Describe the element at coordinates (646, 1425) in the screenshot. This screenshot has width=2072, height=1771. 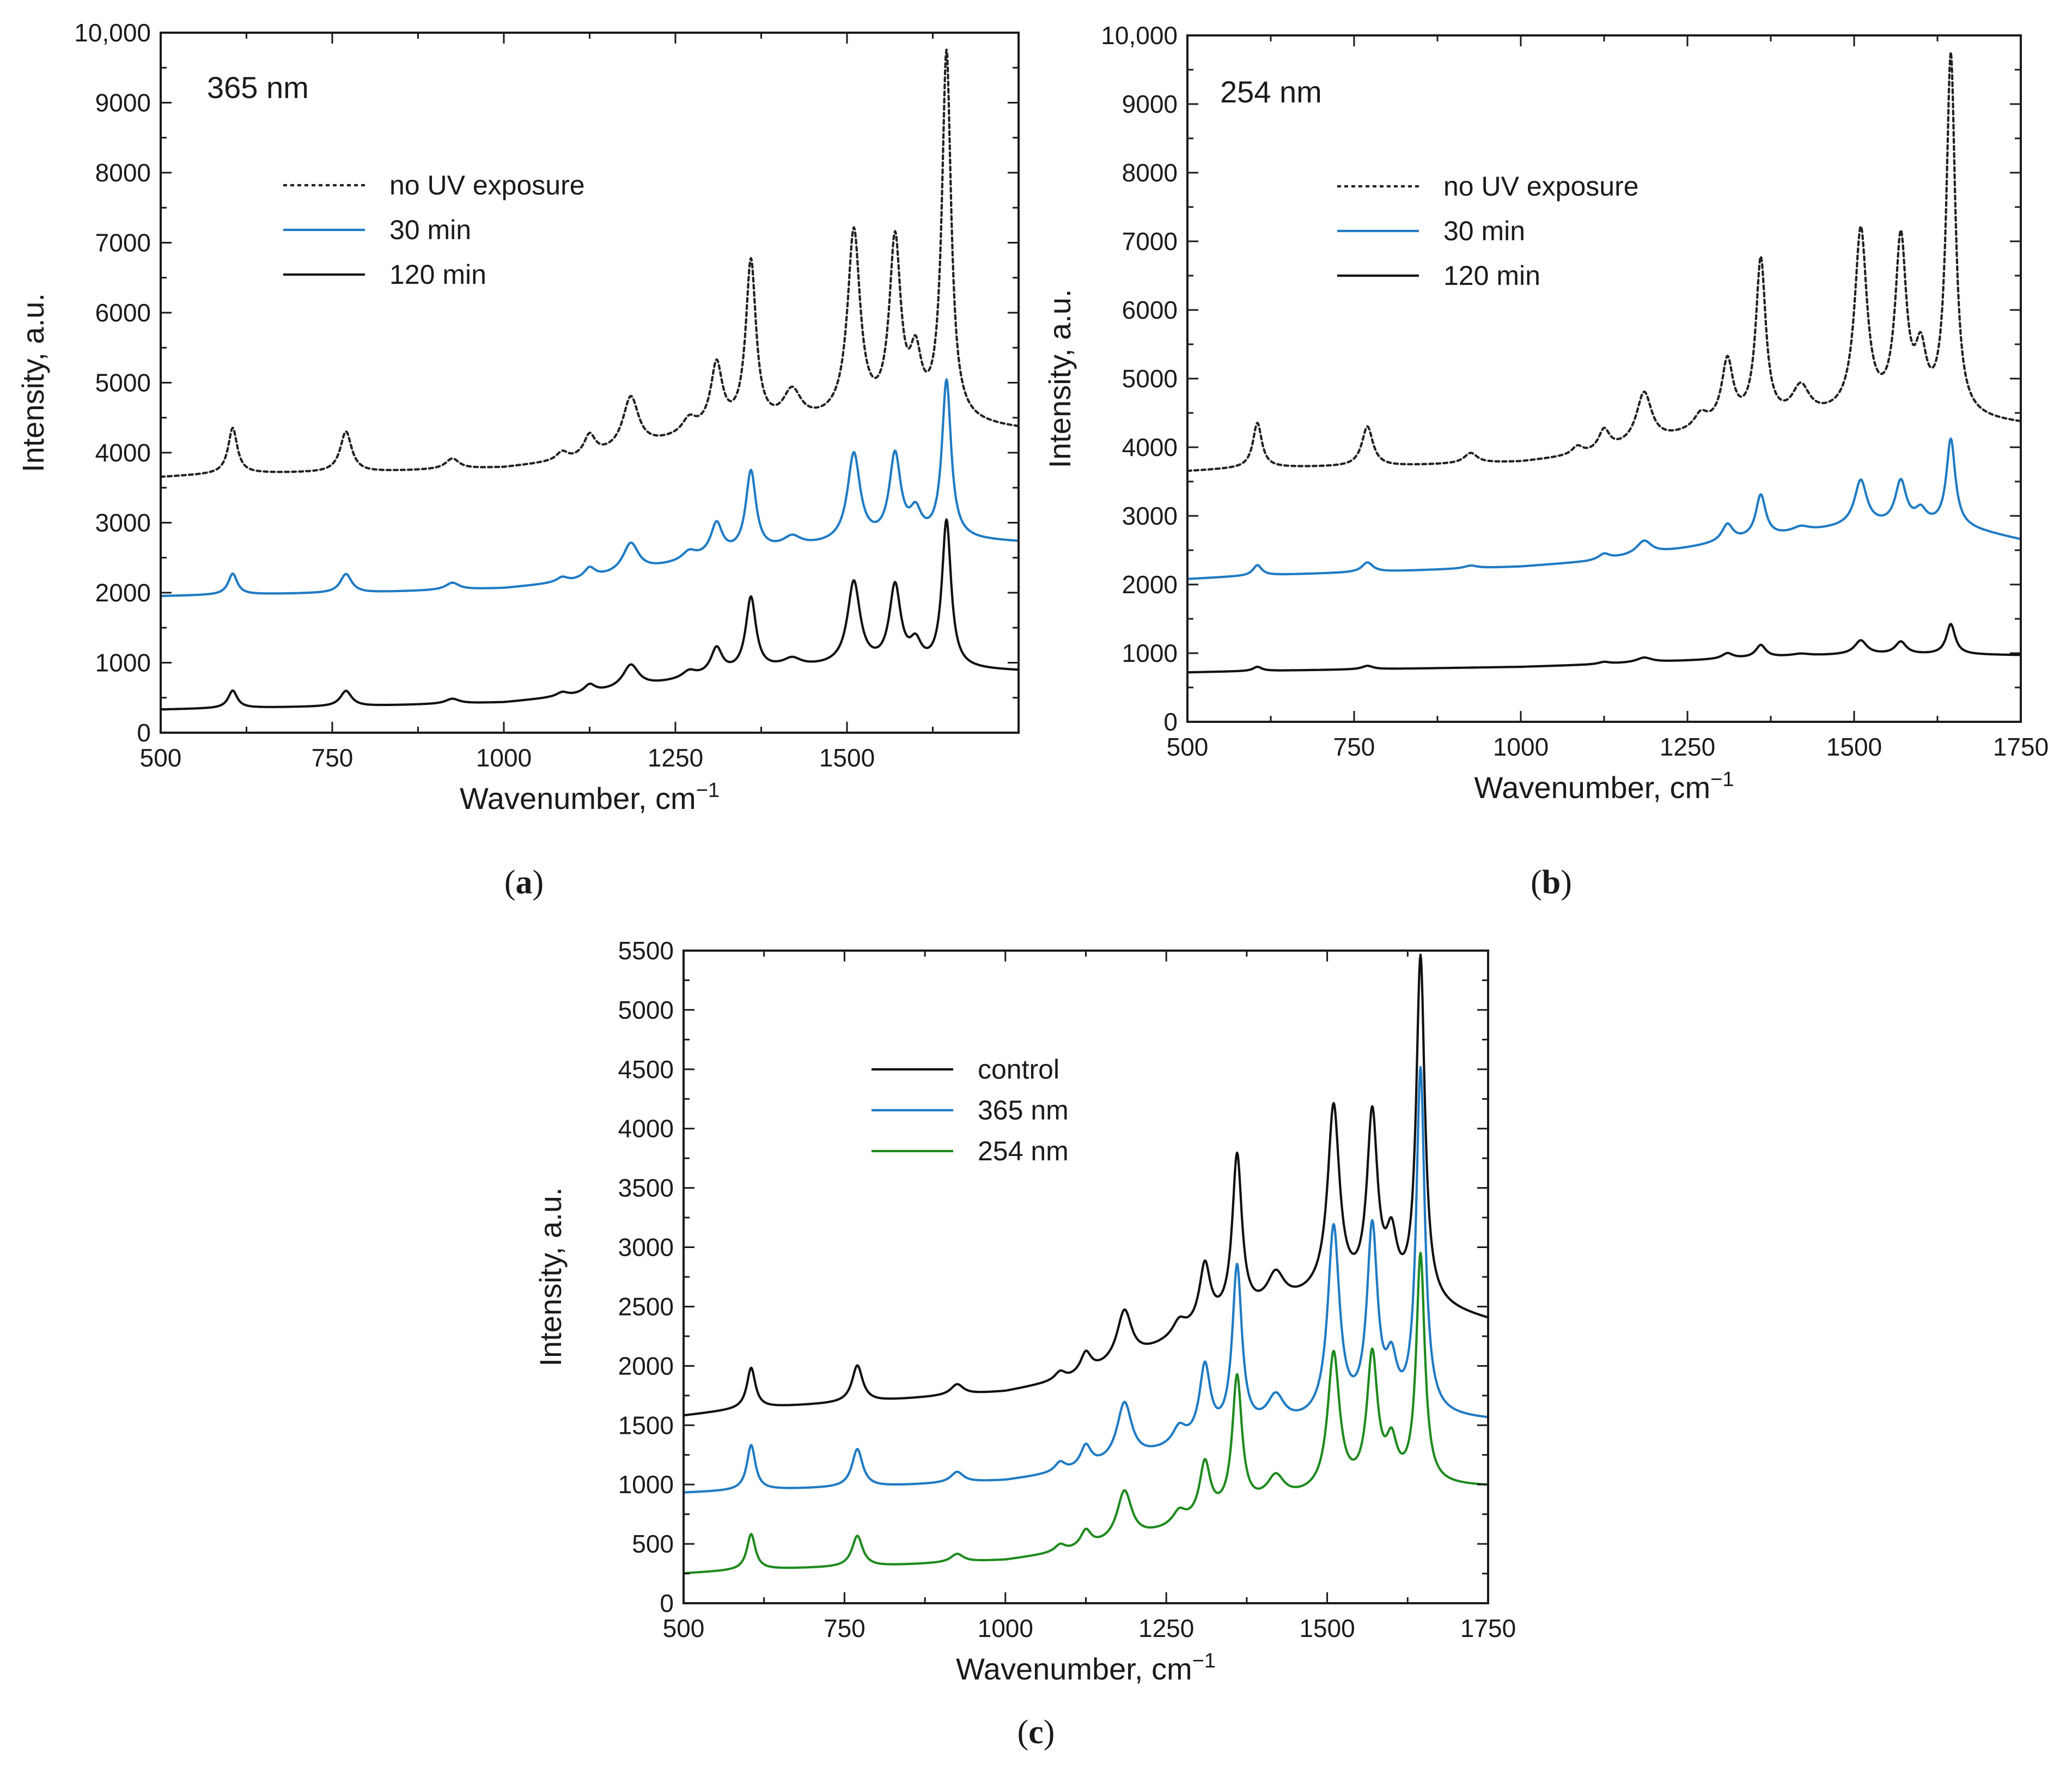
I see `y-tick-label: 1500` at that location.